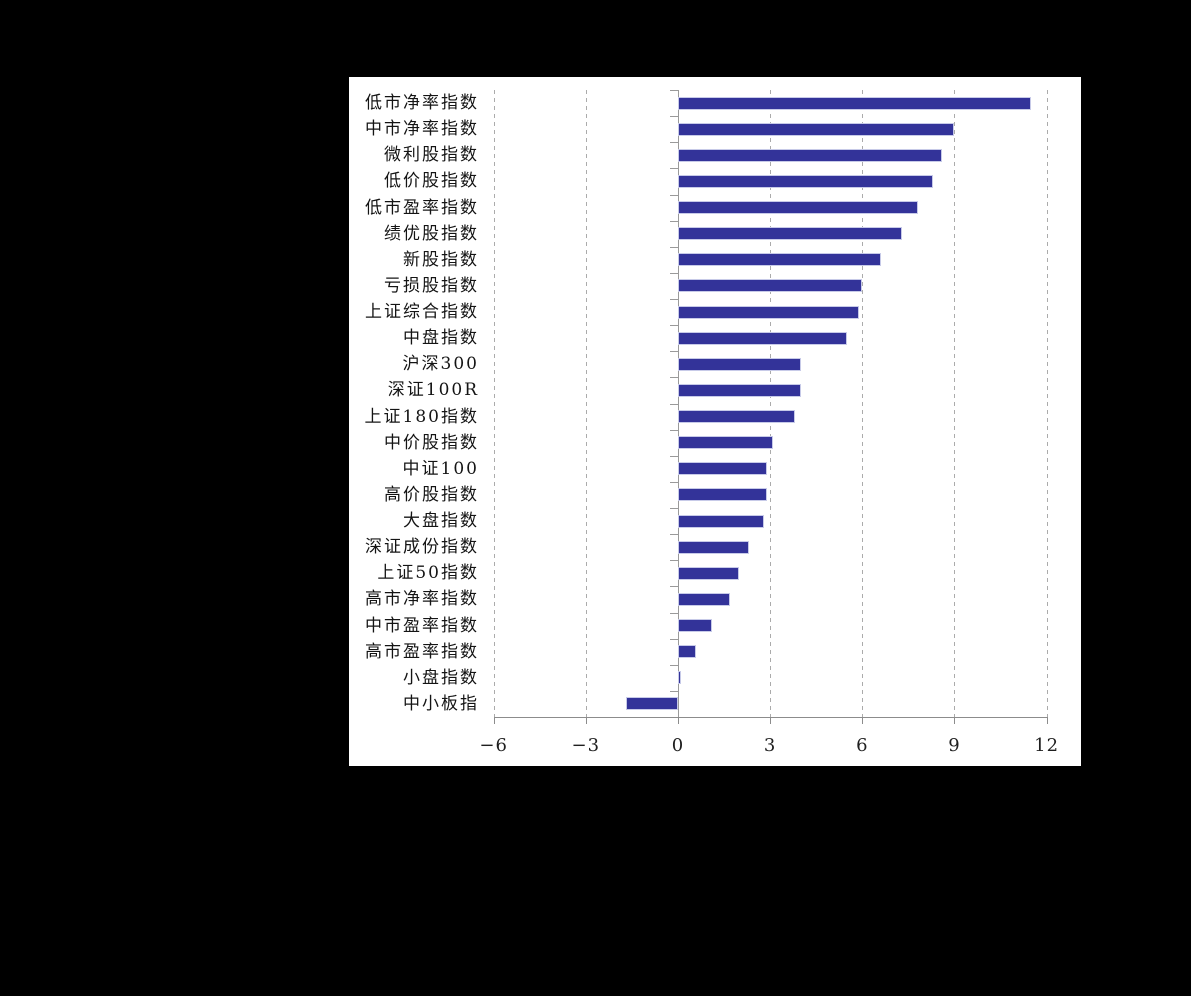 The height and width of the screenshot is (996, 1191). What do you see at coordinates (493, 745) in the screenshot?
I see `x-axis-tick-label: −6` at bounding box center [493, 745].